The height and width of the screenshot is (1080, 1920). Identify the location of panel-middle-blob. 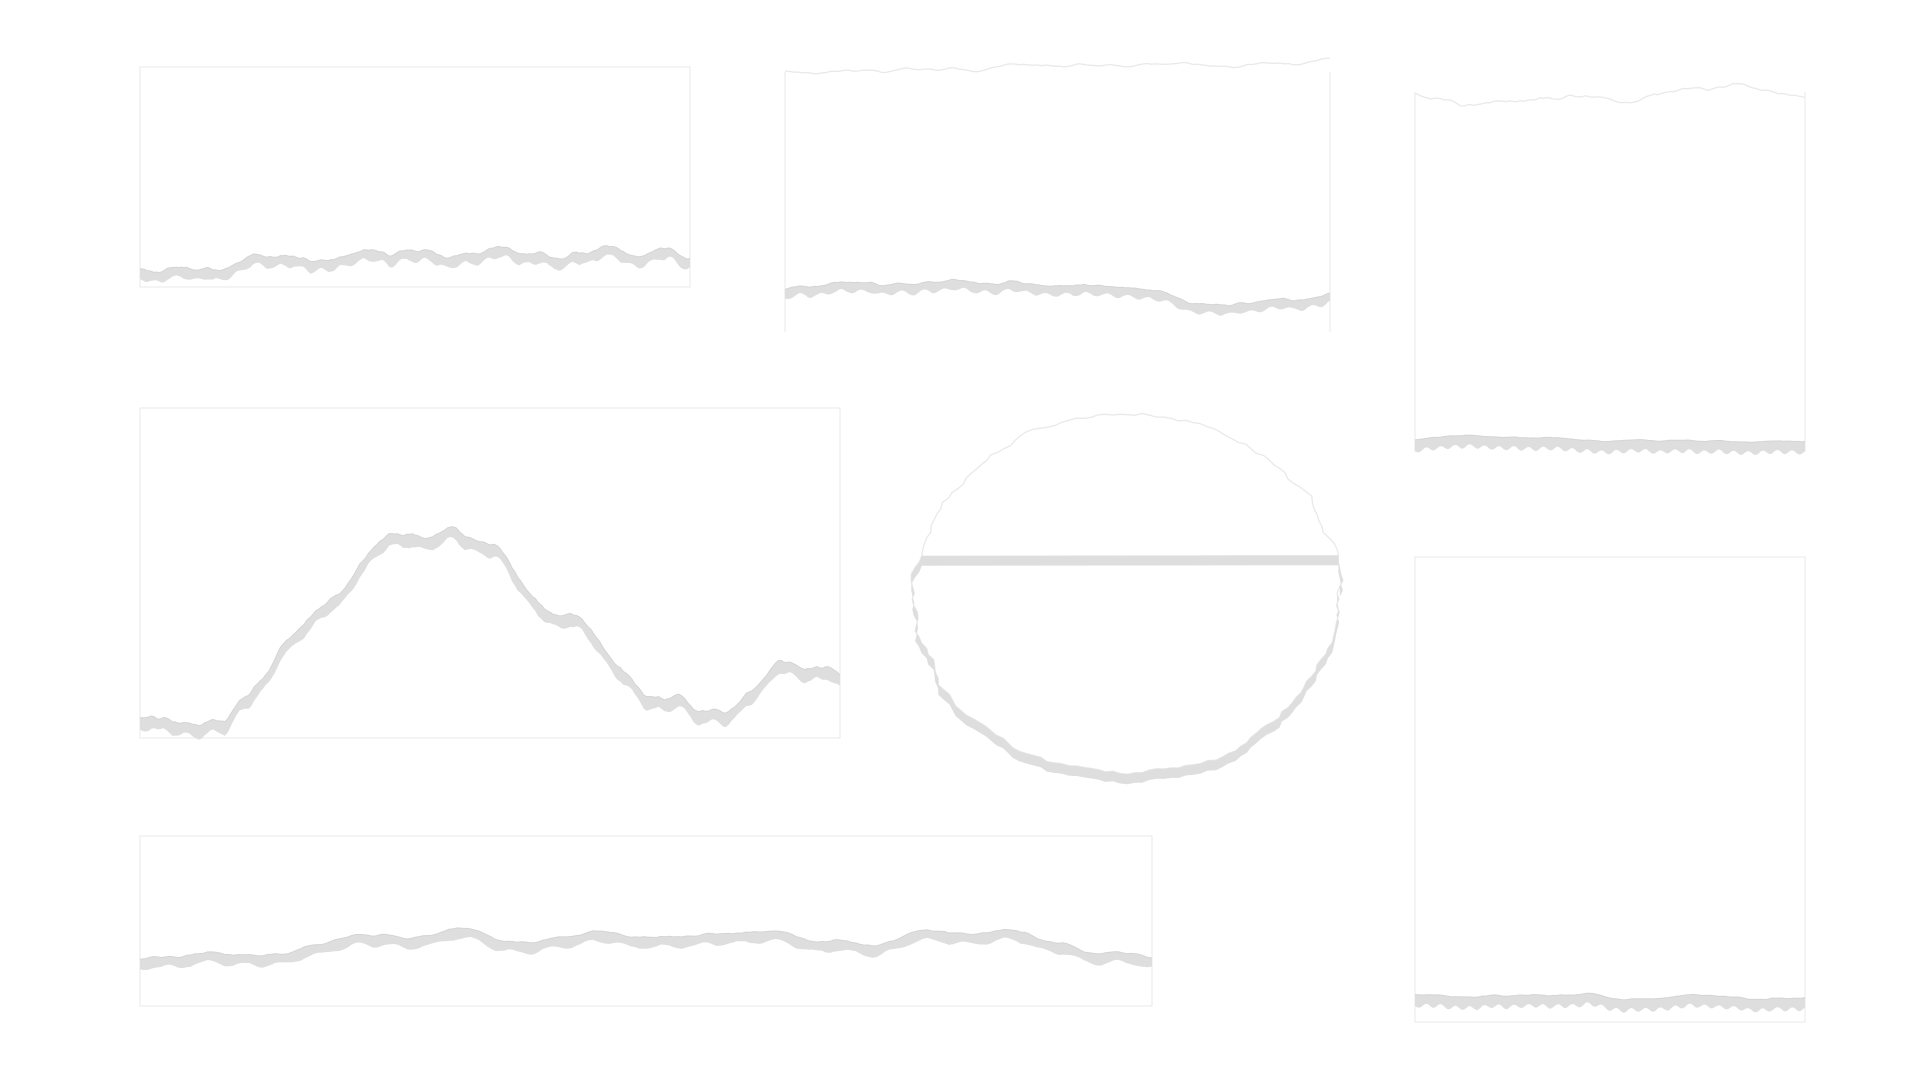
(1127, 598).